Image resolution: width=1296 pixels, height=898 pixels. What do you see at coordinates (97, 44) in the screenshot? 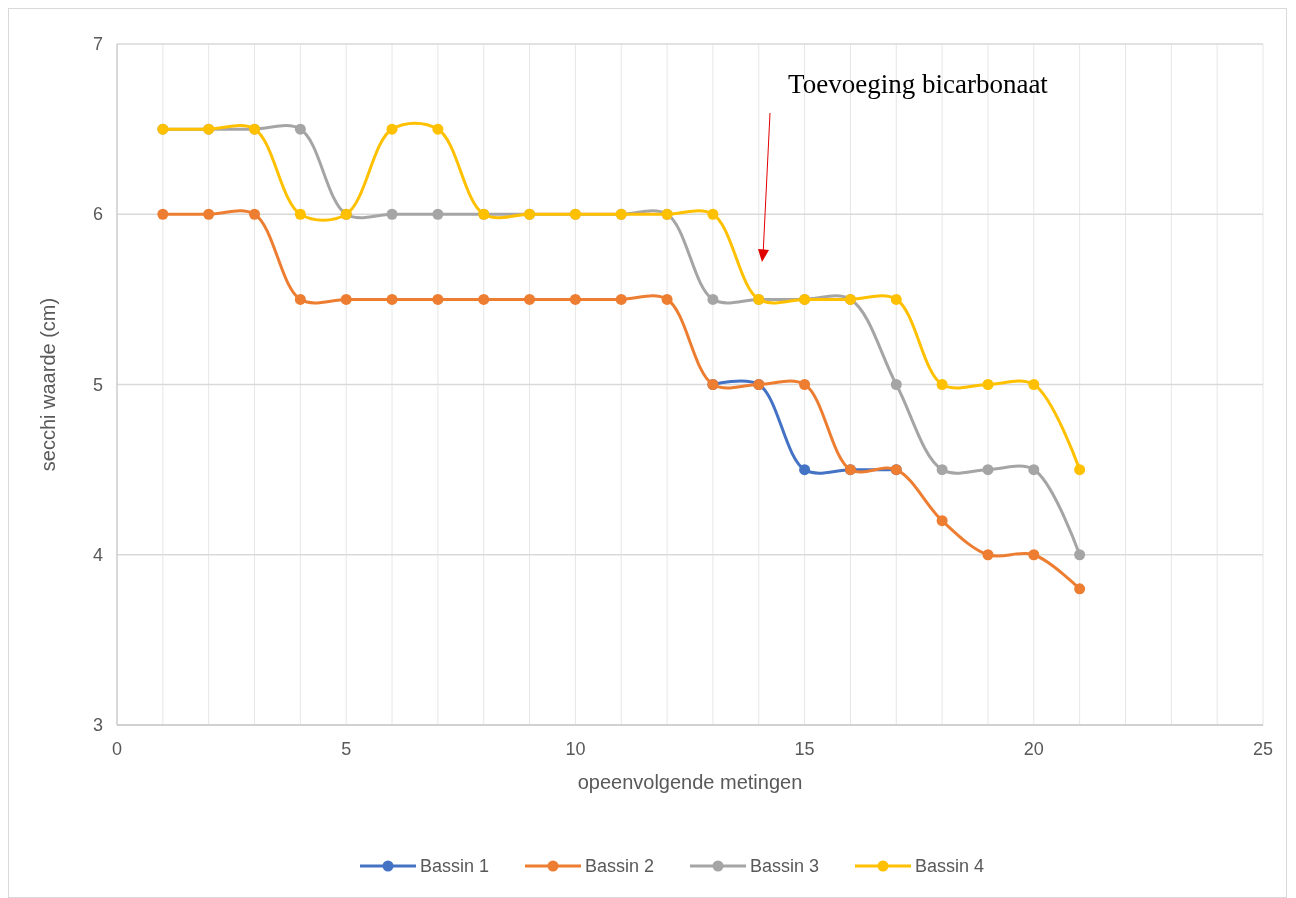
I see `y-tick-label: 7` at bounding box center [97, 44].